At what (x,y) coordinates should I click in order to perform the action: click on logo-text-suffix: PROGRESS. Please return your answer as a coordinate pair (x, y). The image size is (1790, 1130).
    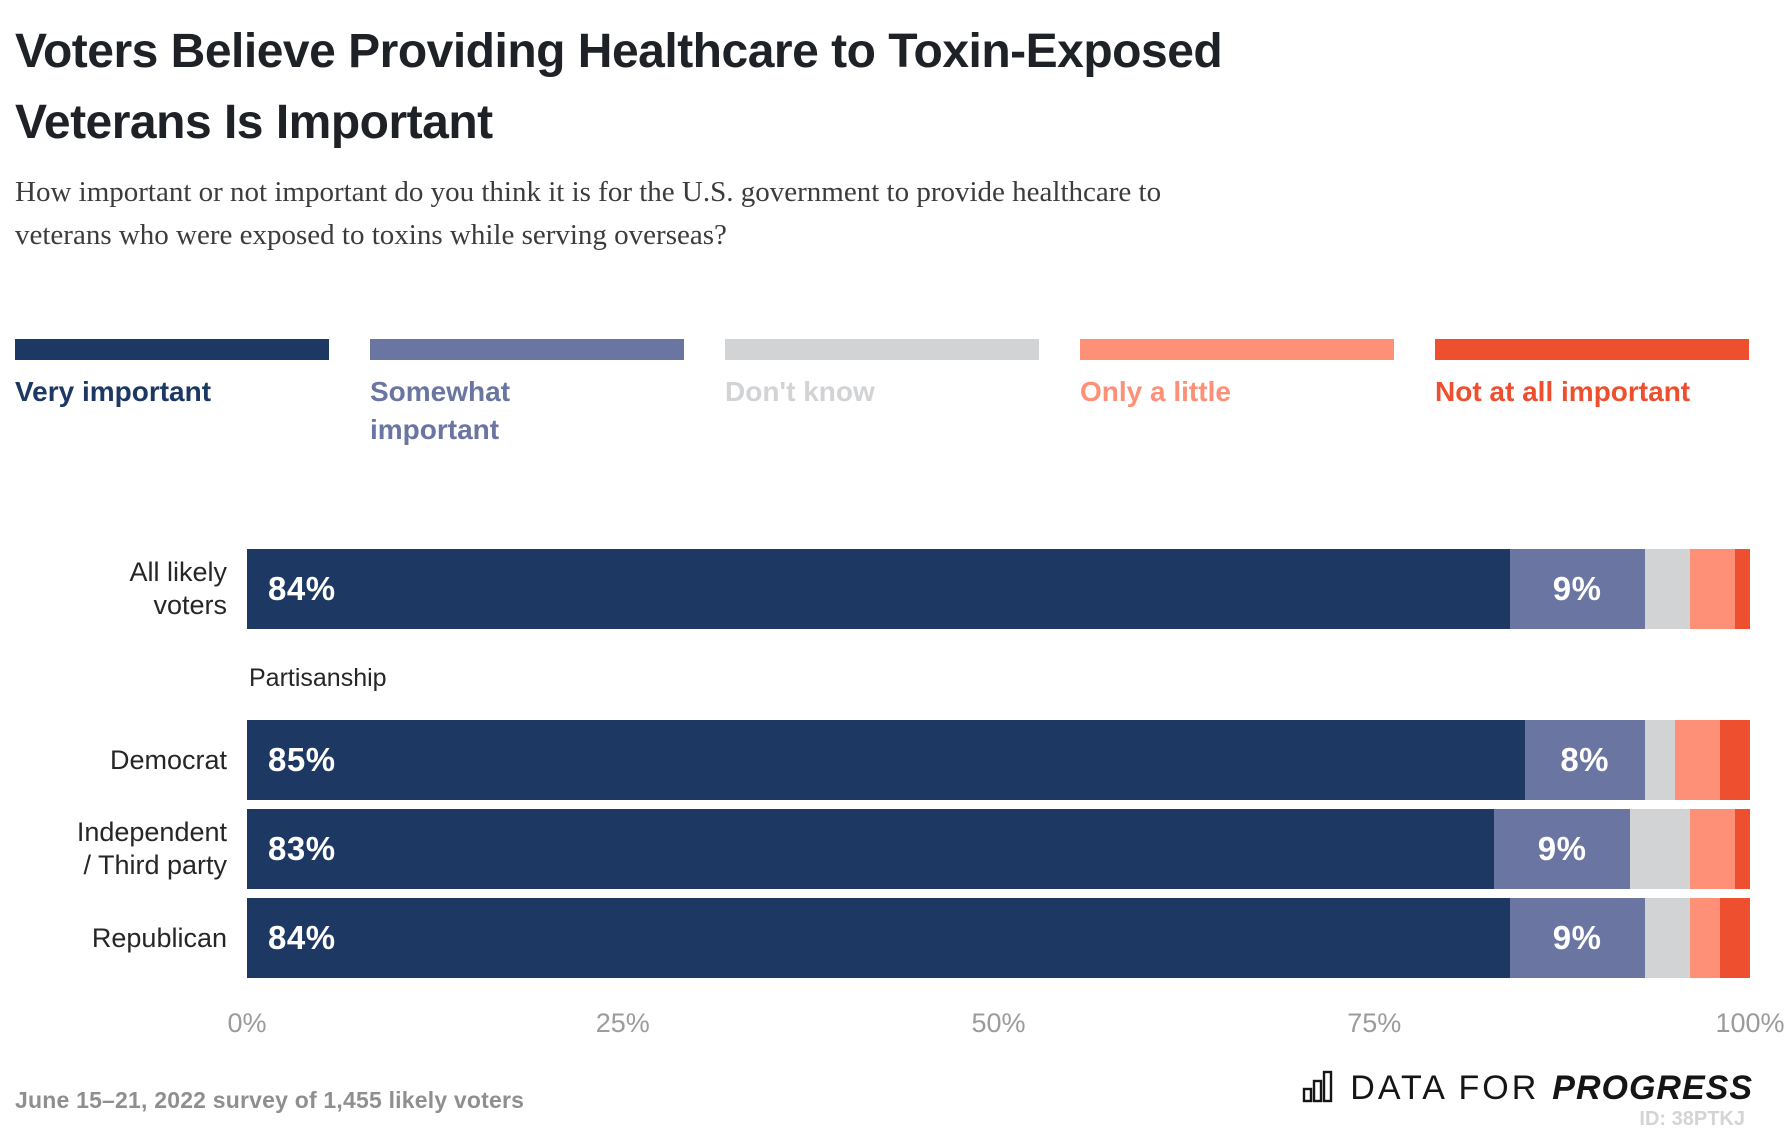
    Looking at the image, I should click on (1652, 1088).